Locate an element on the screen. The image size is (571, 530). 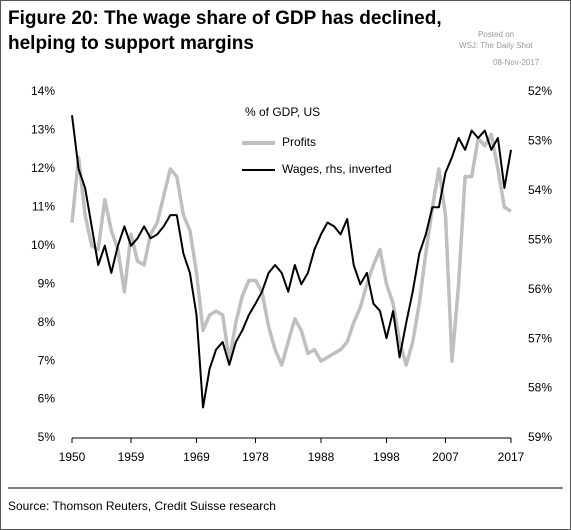
y-tick-label: 6% is located at coordinates (47, 399).